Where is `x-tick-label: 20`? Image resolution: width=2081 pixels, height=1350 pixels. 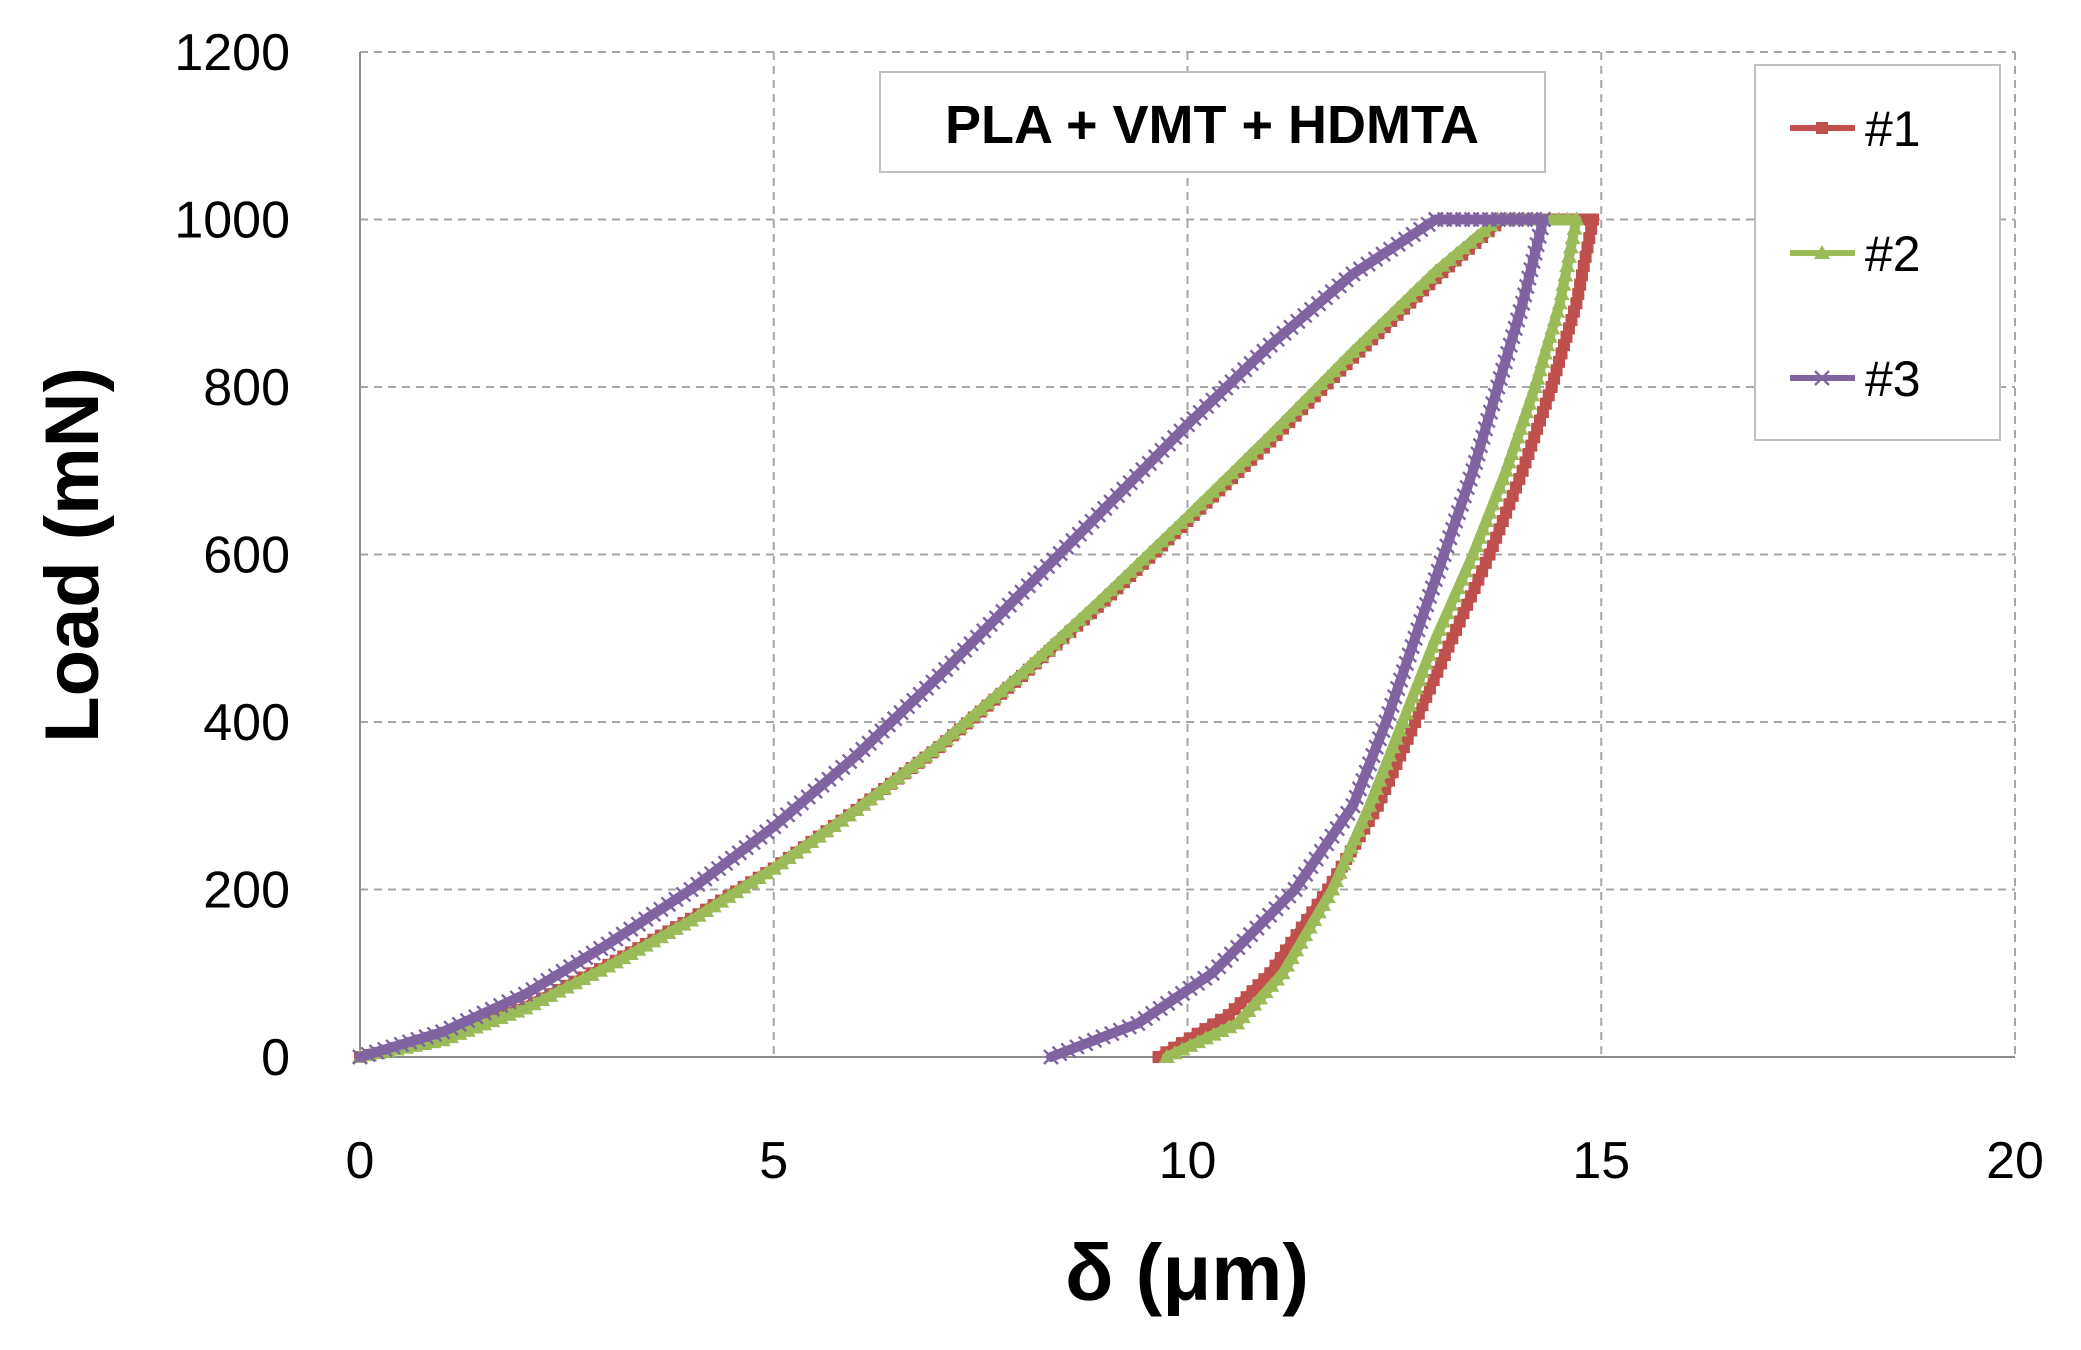
x-tick-label: 20 is located at coordinates (2015, 1161).